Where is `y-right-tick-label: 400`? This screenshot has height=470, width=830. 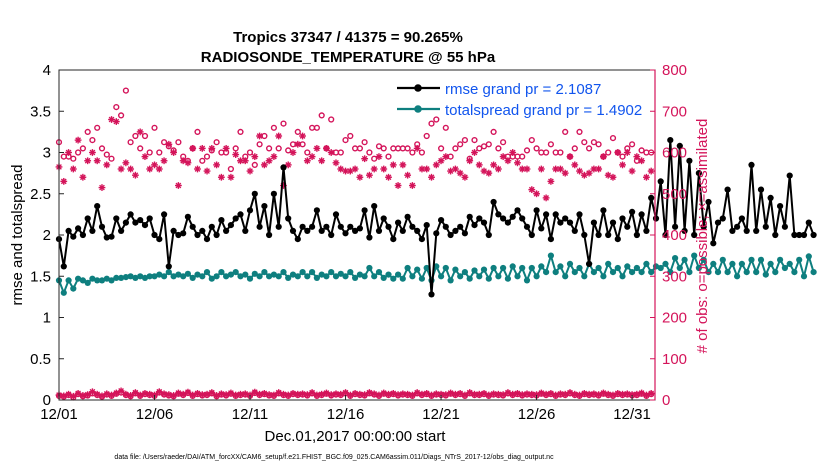 y-right-tick-label: 400 is located at coordinates (674, 235).